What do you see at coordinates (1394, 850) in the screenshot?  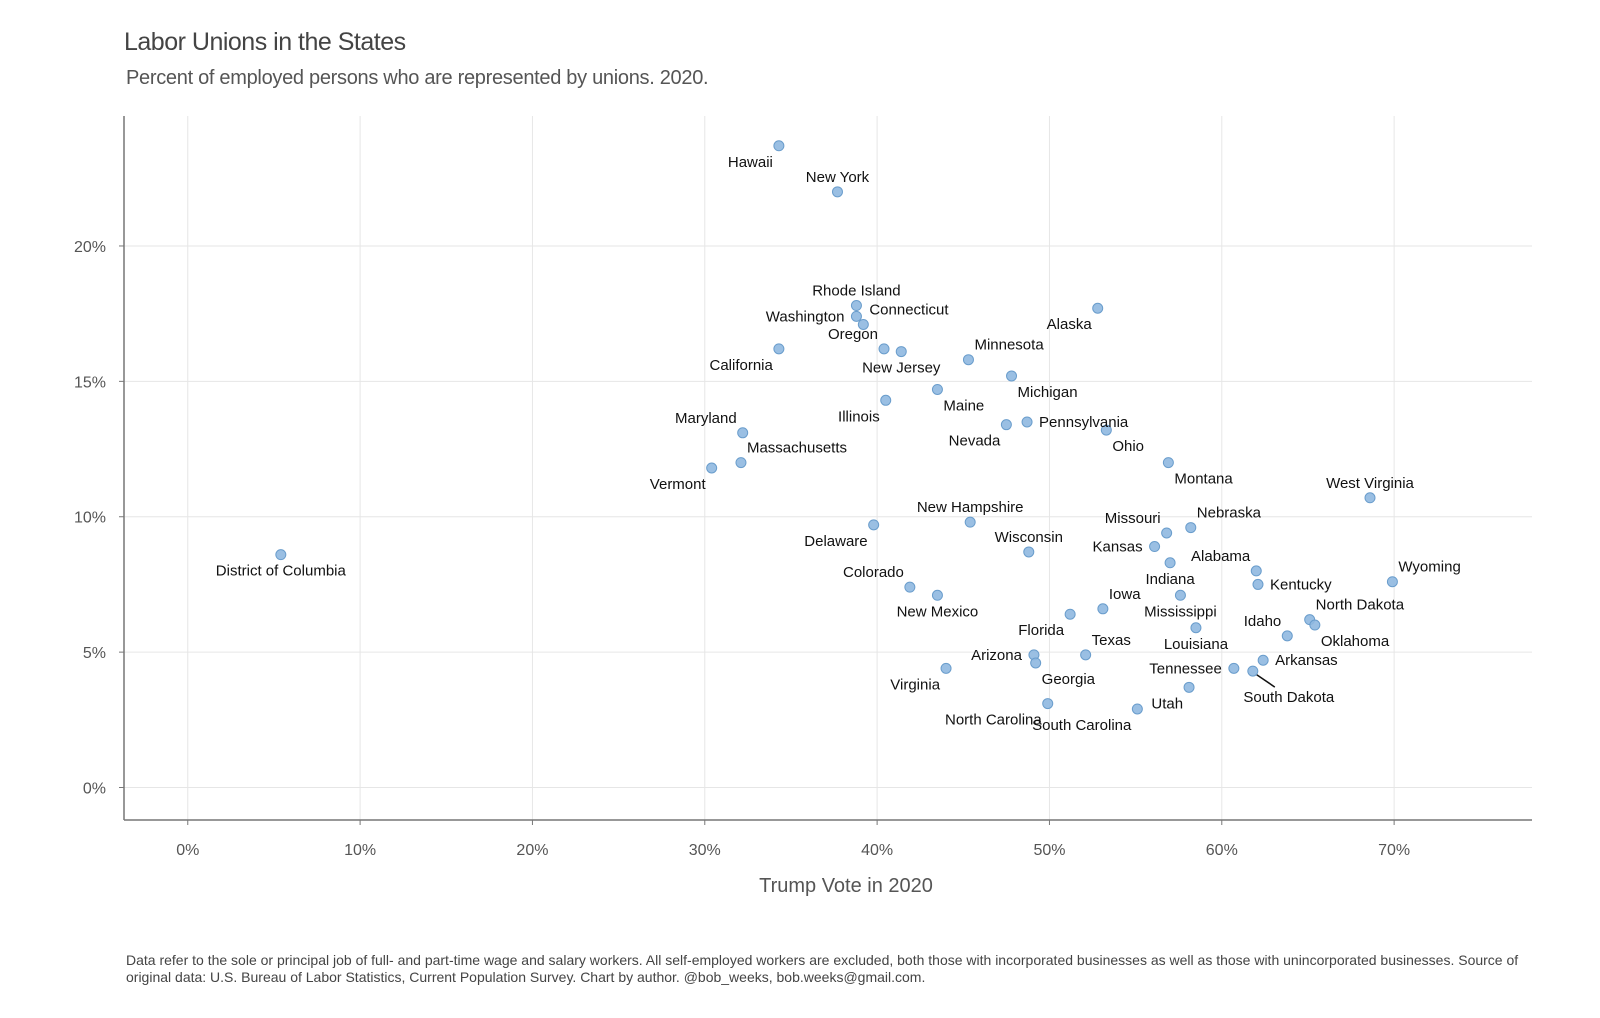 I see `x-tick-label: 70%` at bounding box center [1394, 850].